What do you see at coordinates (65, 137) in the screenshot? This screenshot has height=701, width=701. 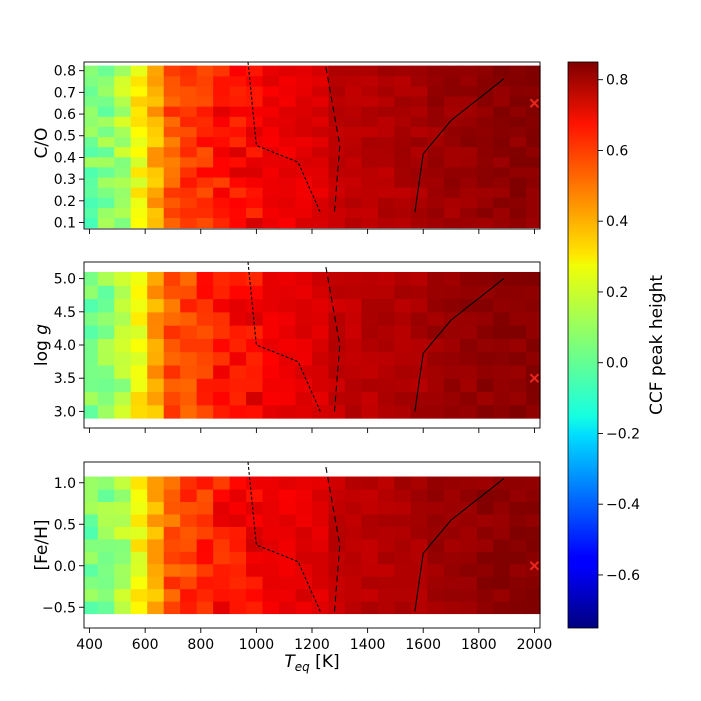 I see `y-tick-label: 0.5` at bounding box center [65, 137].